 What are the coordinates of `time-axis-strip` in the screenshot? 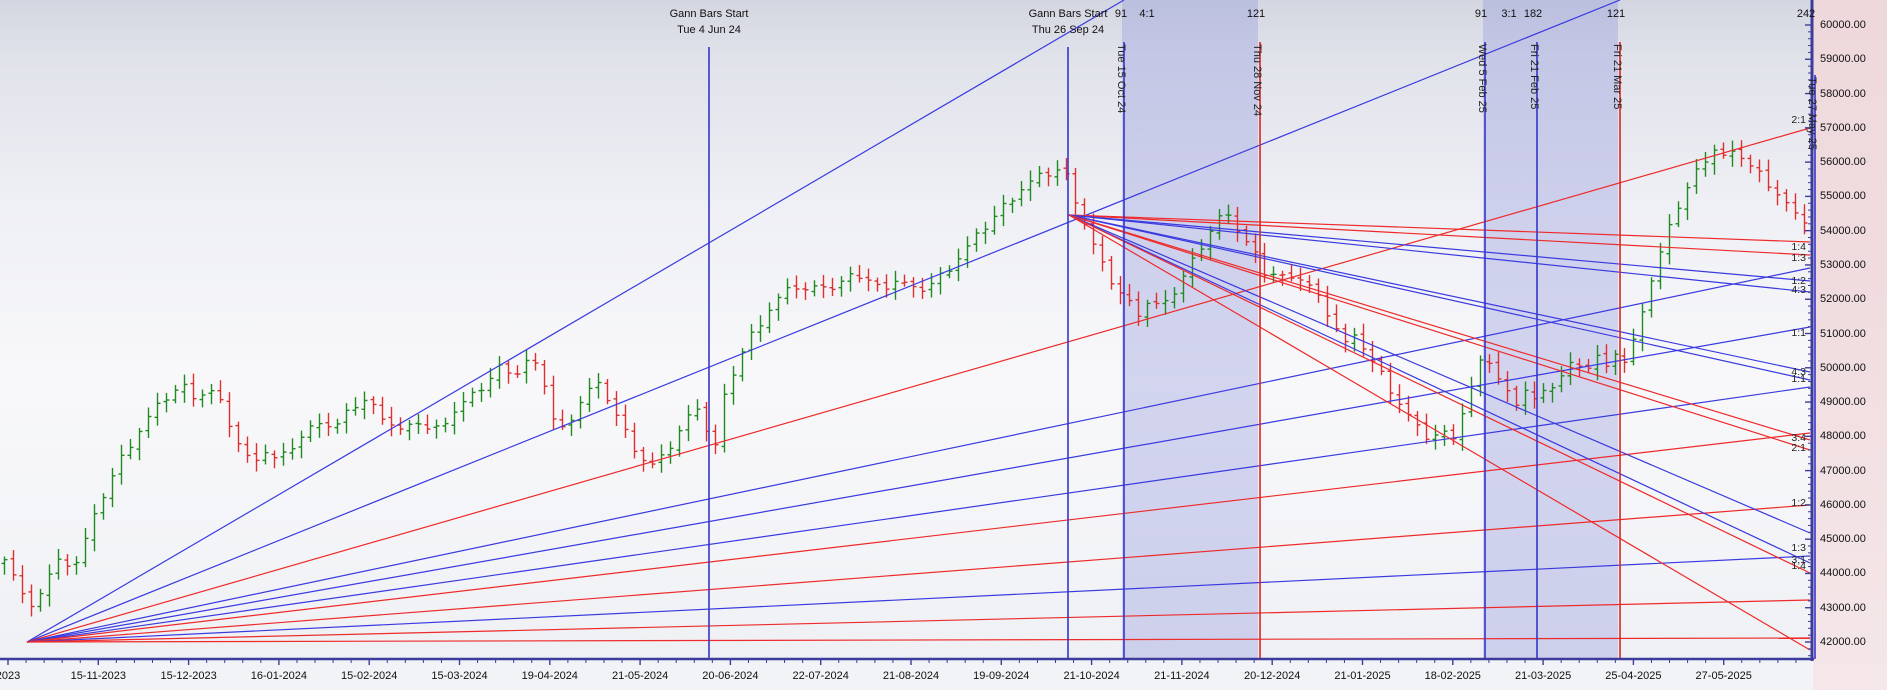 It's located at (906, 675).